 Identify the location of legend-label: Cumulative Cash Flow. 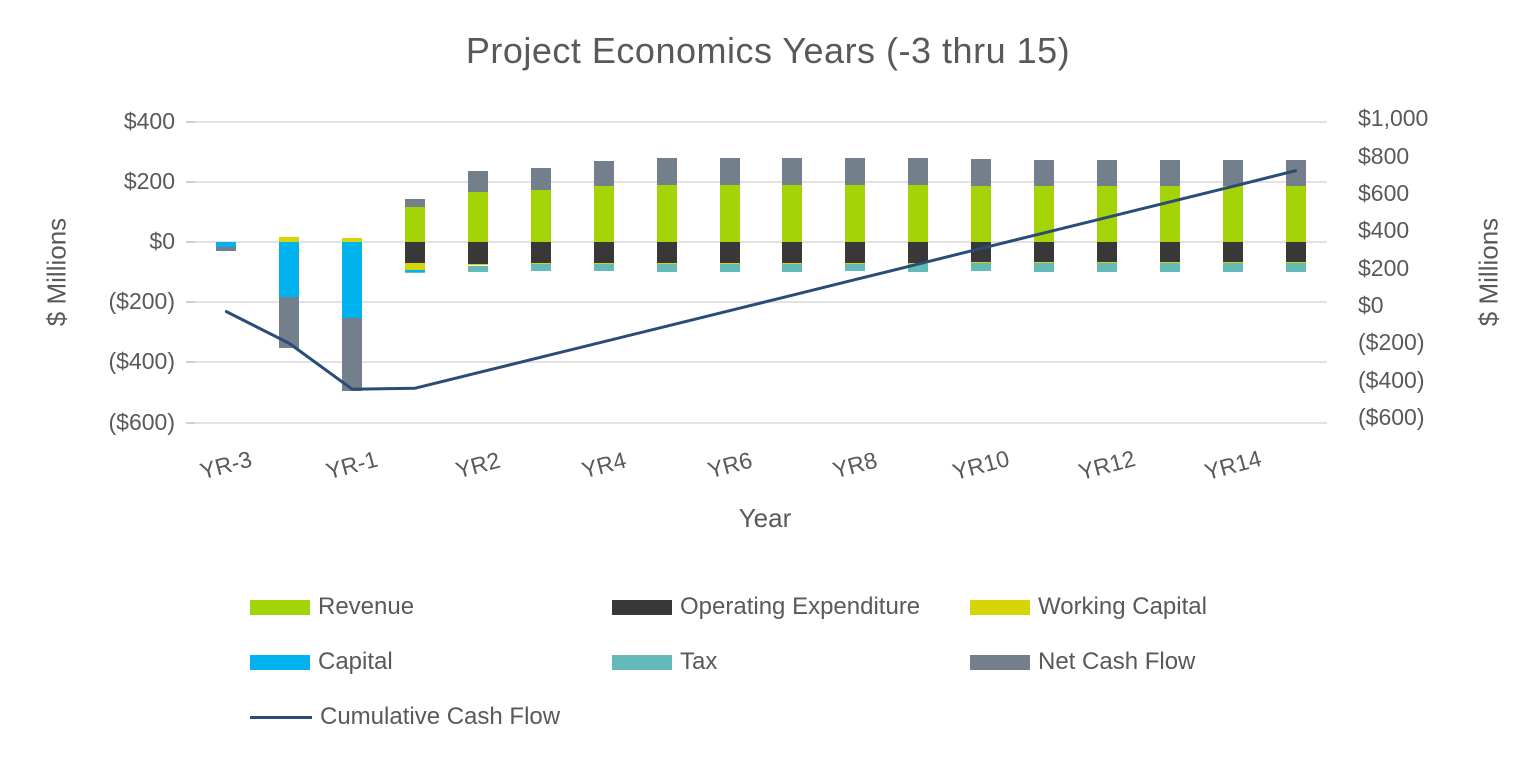
(440, 716).